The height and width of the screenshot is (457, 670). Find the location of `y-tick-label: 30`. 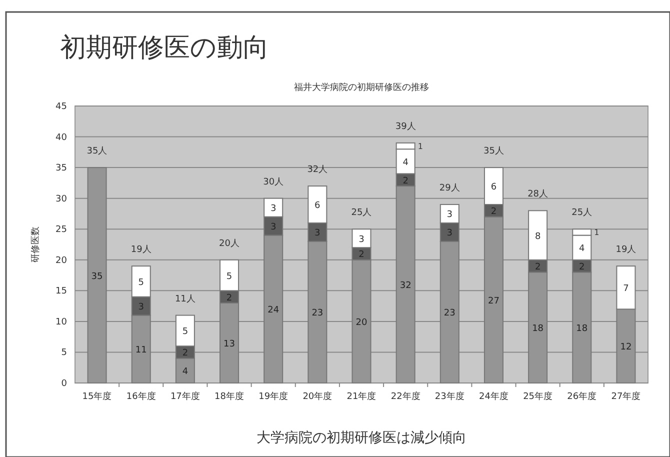

y-tick-label: 30 is located at coordinates (62, 199).